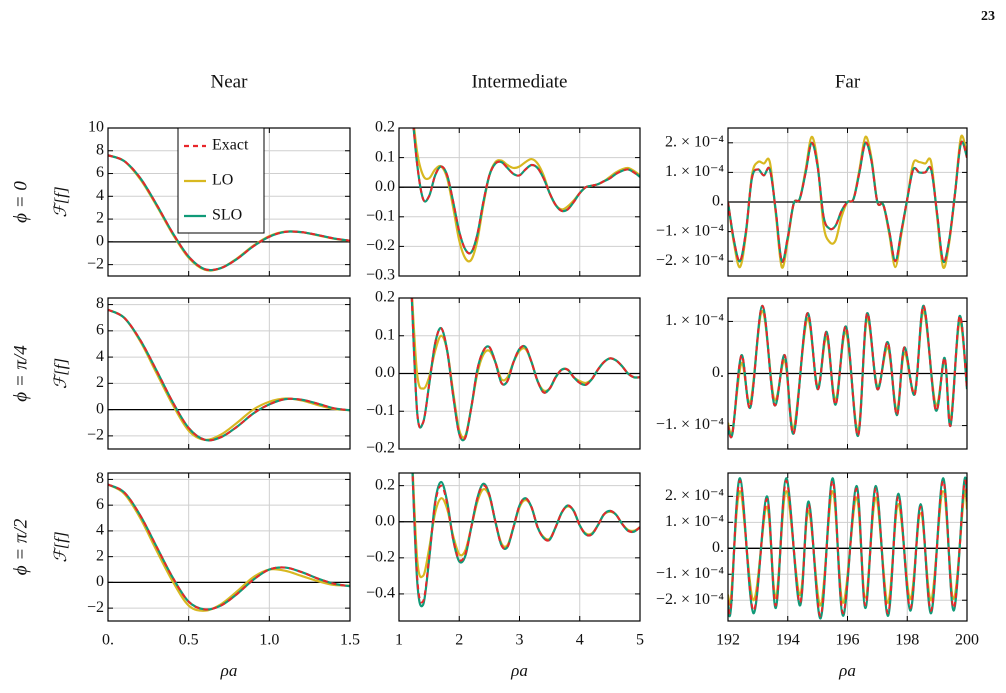 The width and height of the screenshot is (1006, 693). What do you see at coordinates (230, 145) in the screenshot?
I see `legend-label: Exact` at bounding box center [230, 145].